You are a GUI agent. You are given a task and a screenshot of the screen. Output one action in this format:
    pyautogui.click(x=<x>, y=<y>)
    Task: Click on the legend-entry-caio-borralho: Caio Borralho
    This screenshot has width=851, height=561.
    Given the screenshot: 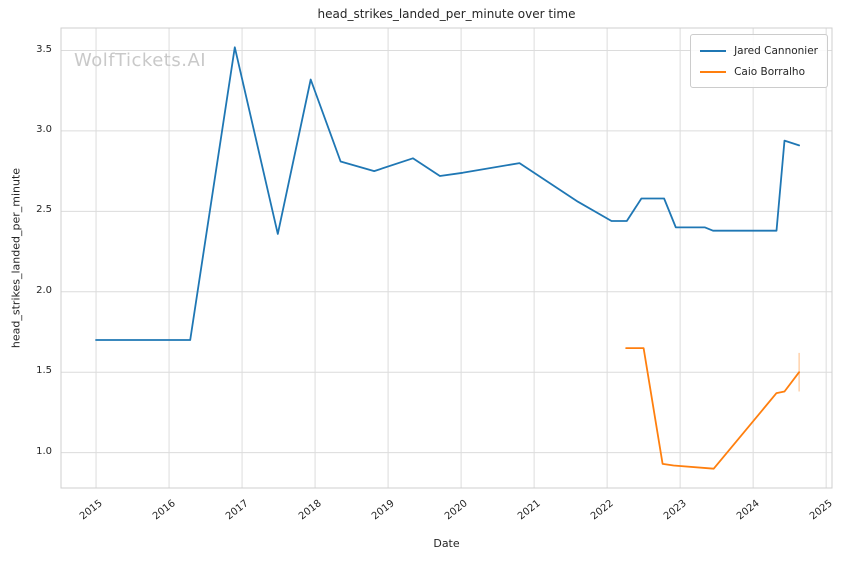 What is the action you would take?
    pyautogui.click(x=759, y=71)
    